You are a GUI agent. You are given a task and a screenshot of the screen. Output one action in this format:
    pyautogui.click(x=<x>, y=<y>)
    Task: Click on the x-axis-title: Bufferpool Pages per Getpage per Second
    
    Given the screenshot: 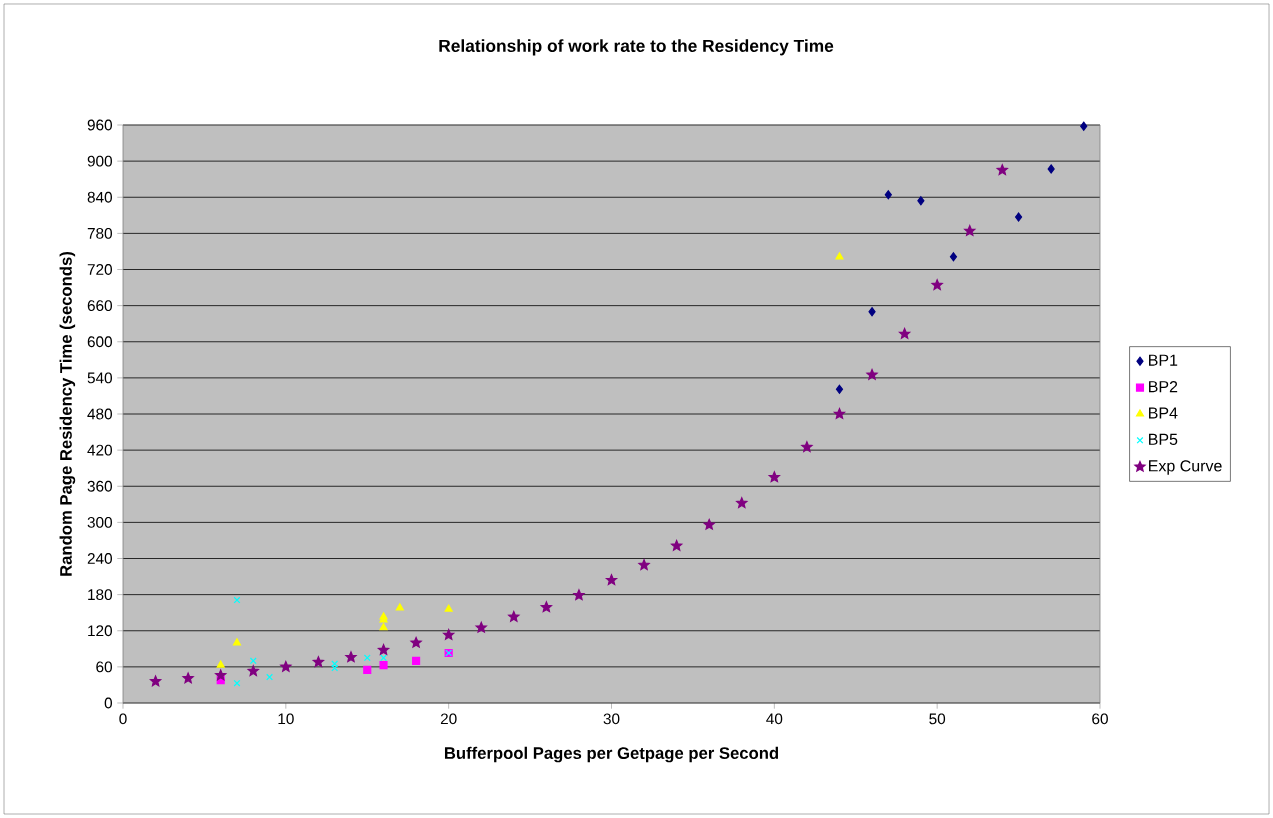 What is the action you would take?
    pyautogui.click(x=611, y=754)
    